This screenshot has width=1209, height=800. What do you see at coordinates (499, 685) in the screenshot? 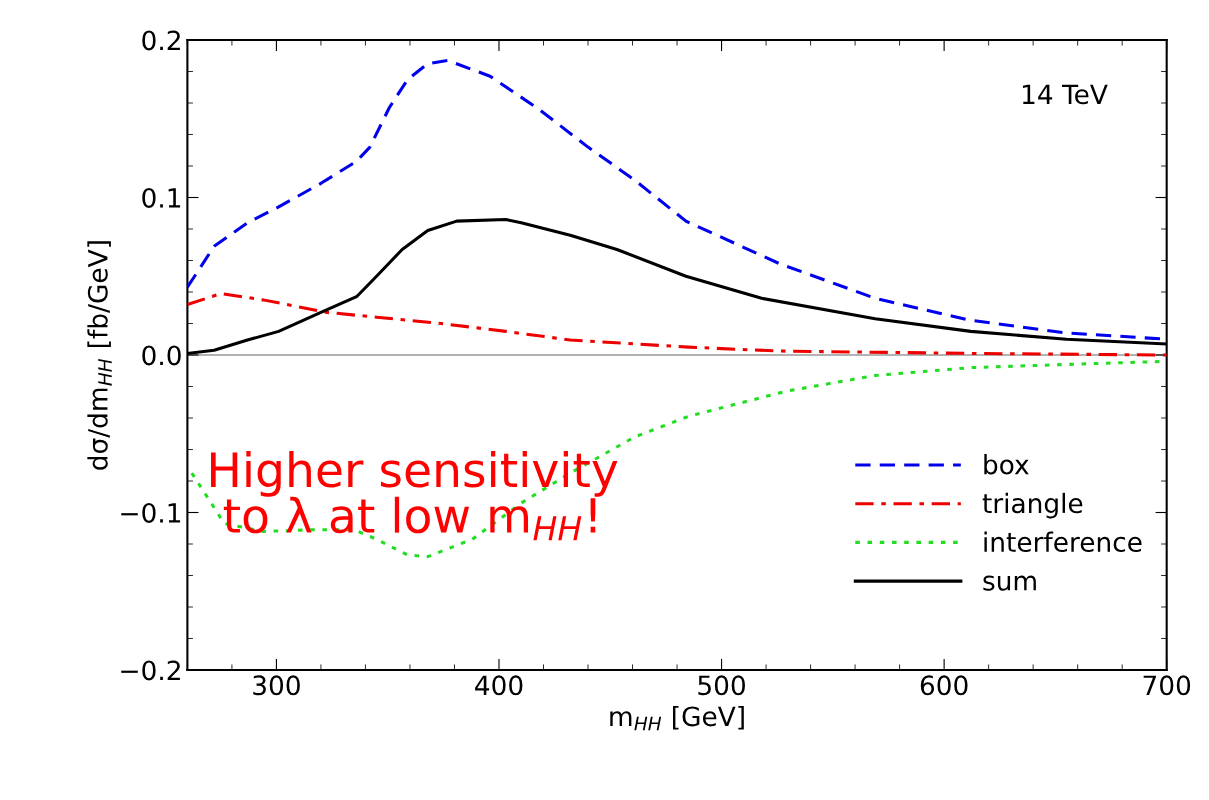
I see `x-tick-label: 400` at bounding box center [499, 685].